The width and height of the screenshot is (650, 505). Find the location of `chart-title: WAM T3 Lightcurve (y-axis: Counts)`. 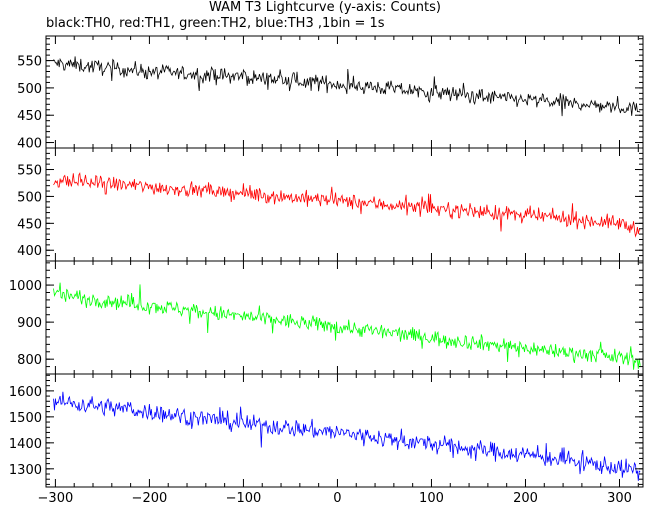

chart-title: WAM T3 Lightcurve (y-axis: Counts) is located at coordinates (325, 7).